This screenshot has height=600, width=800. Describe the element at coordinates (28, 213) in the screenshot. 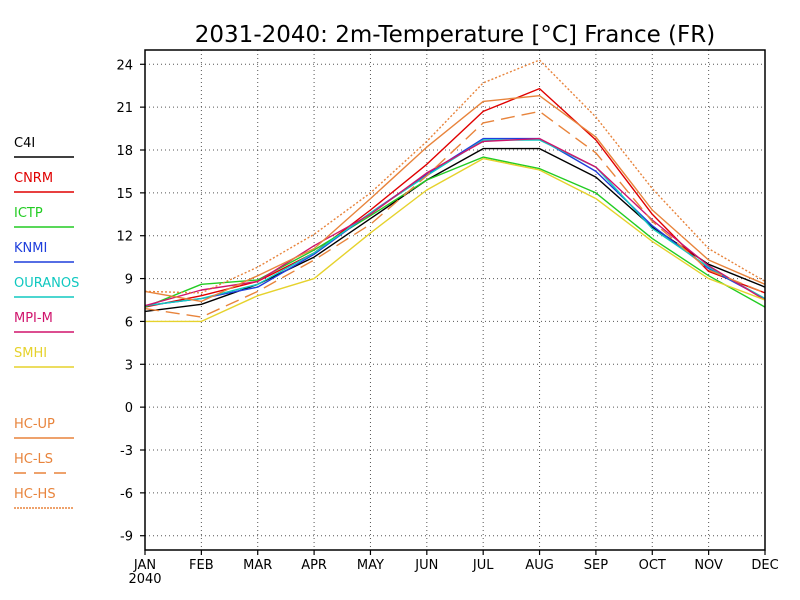

I see `legend-label-ictp: ICTP` at that location.